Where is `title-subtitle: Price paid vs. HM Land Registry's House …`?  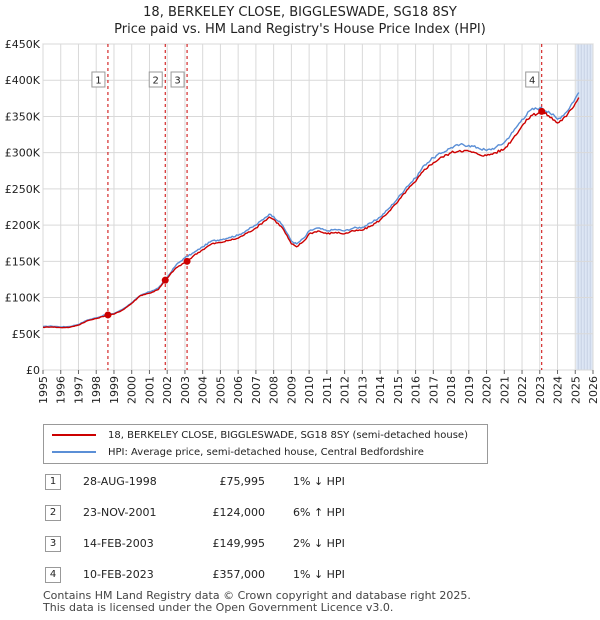 title-subtitle: Price paid vs. HM Land Registry's House … is located at coordinates (300, 29).